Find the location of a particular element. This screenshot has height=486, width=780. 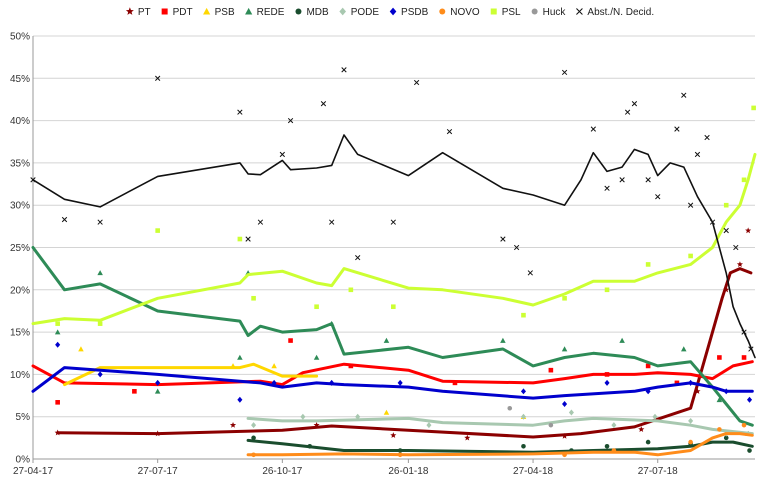

x-tick-label: 27-07-18 is located at coordinates (658, 471).